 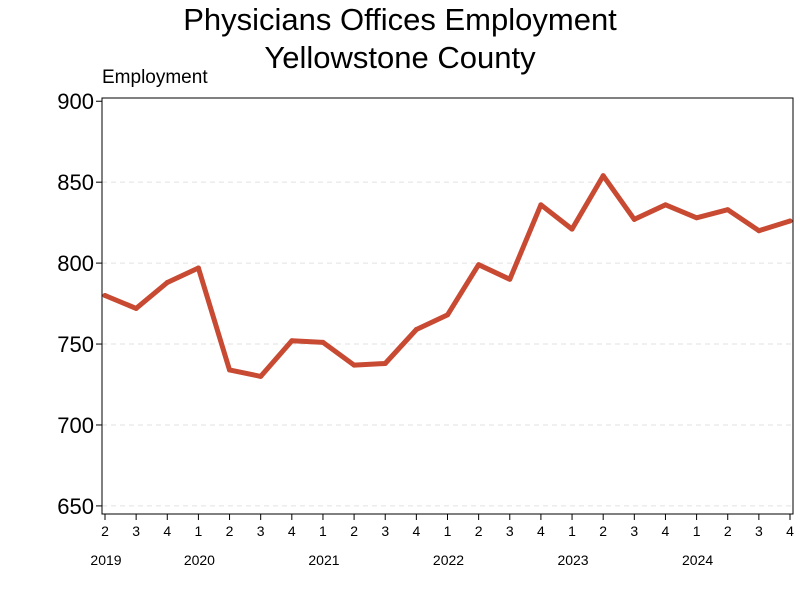 I want to click on chart-subtitle: Yellowstone County, so click(x=400, y=57).